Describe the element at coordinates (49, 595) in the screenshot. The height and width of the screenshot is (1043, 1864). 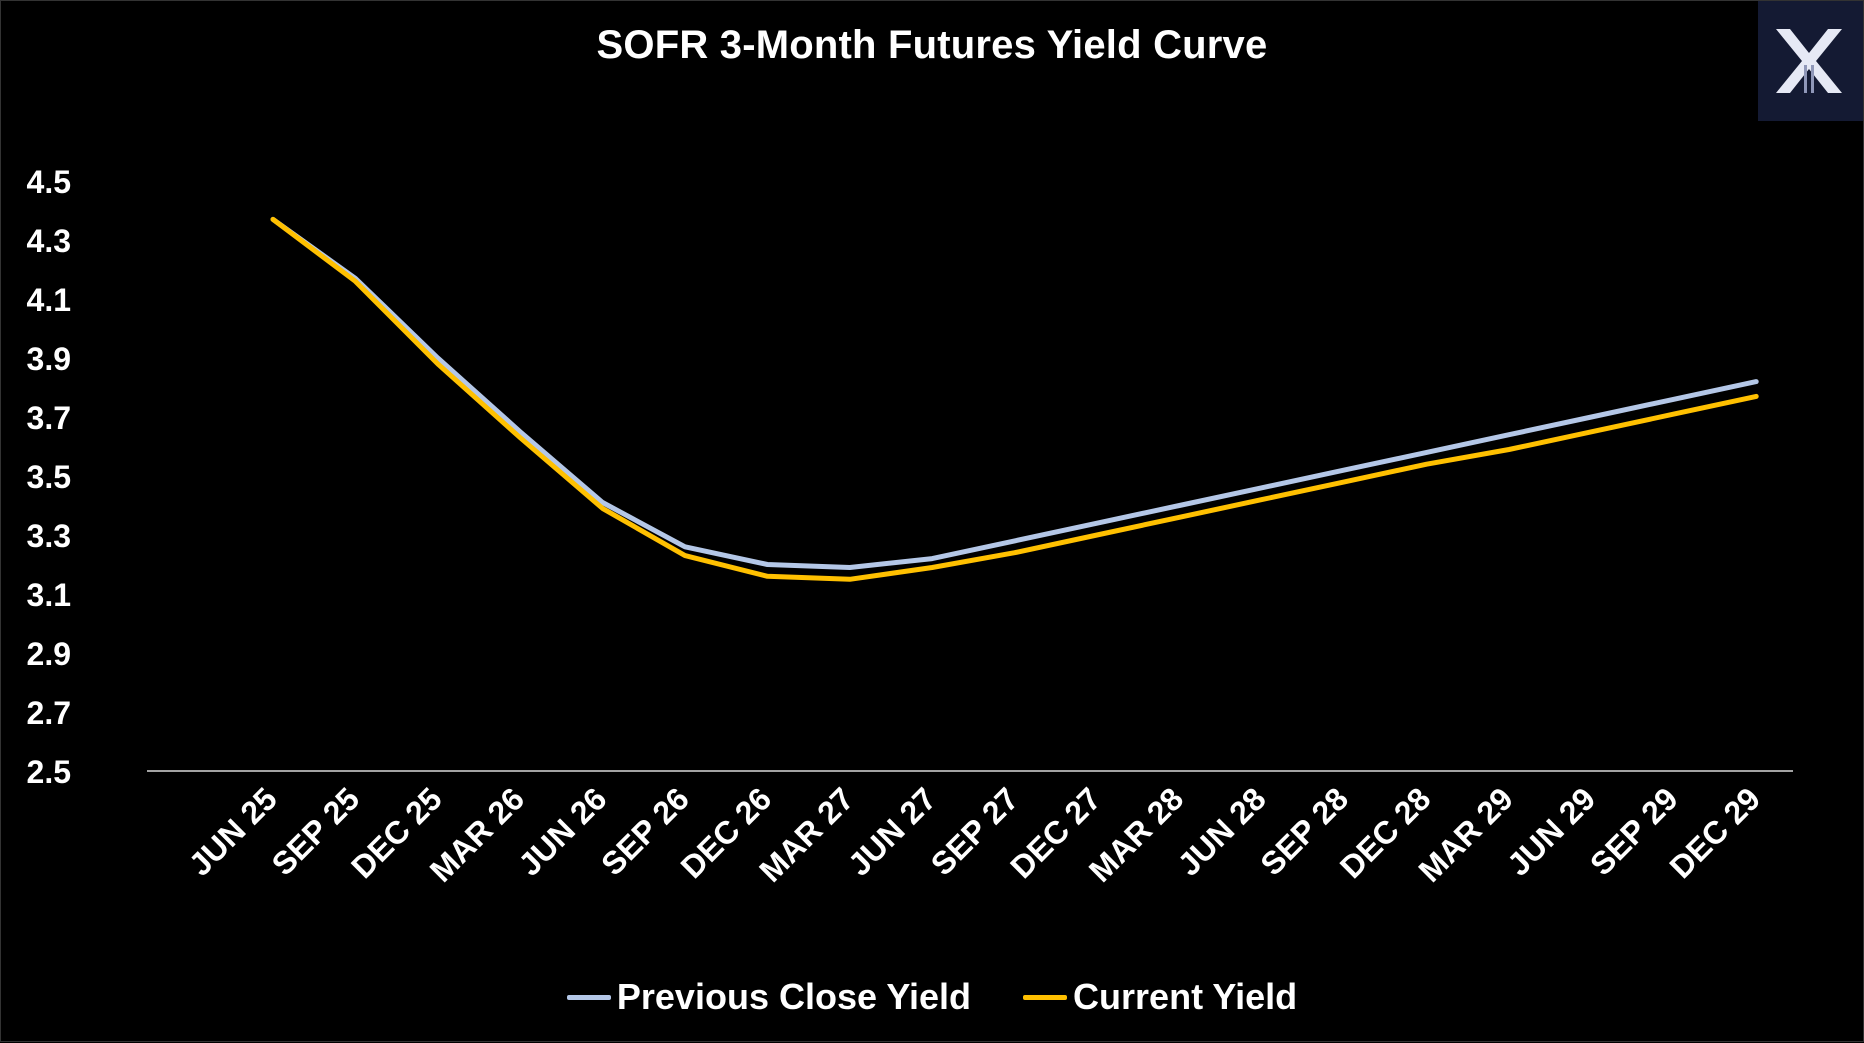
I see `y-tick-label: 3.1` at that location.